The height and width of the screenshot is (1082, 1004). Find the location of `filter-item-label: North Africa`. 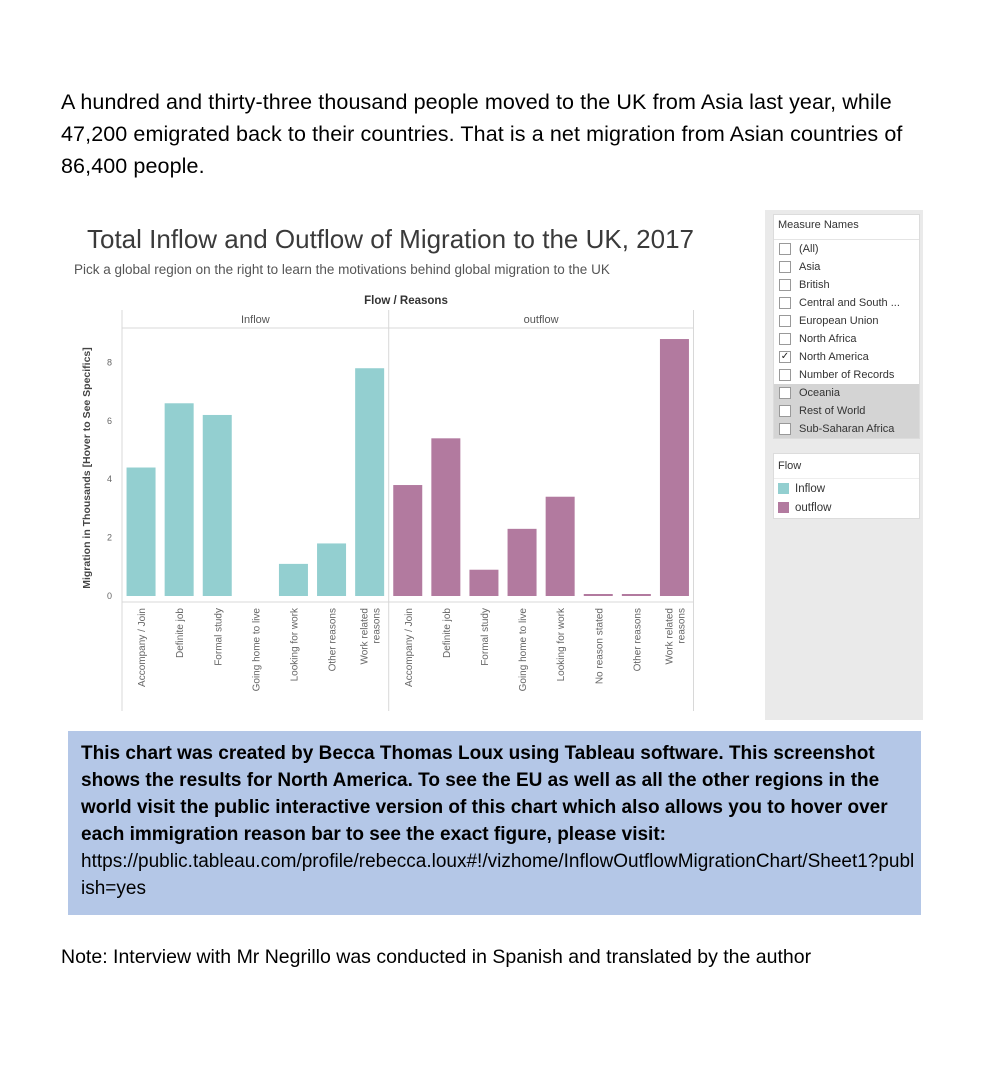

filter-item-label: North Africa is located at coordinates (828, 339).